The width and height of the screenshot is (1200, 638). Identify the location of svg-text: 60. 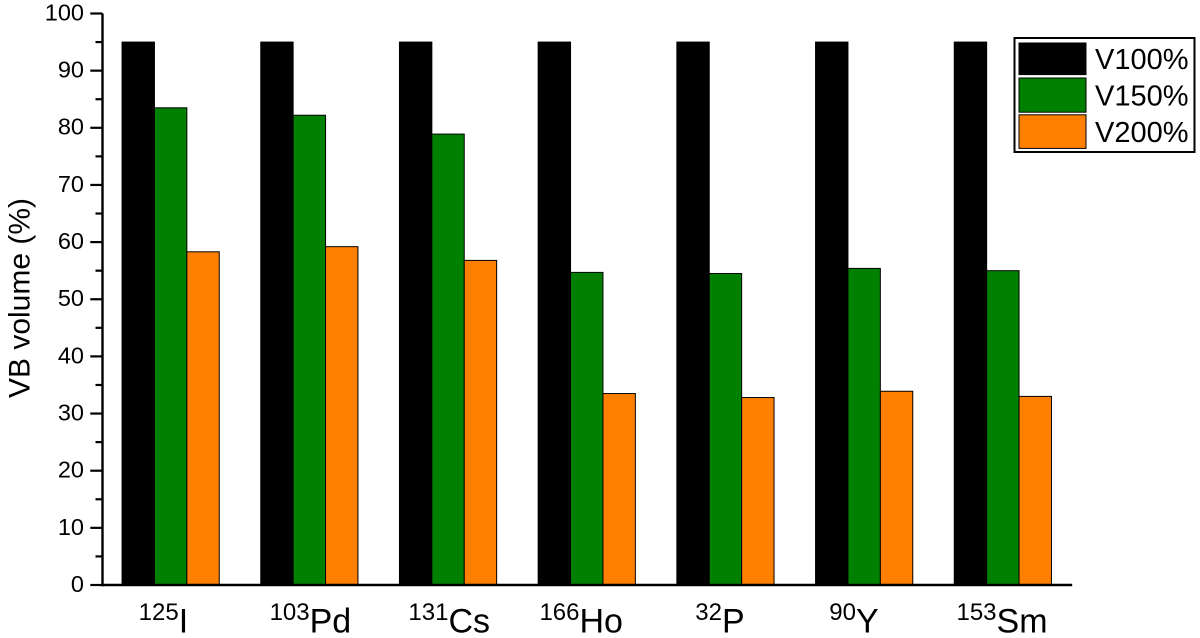
(71, 241).